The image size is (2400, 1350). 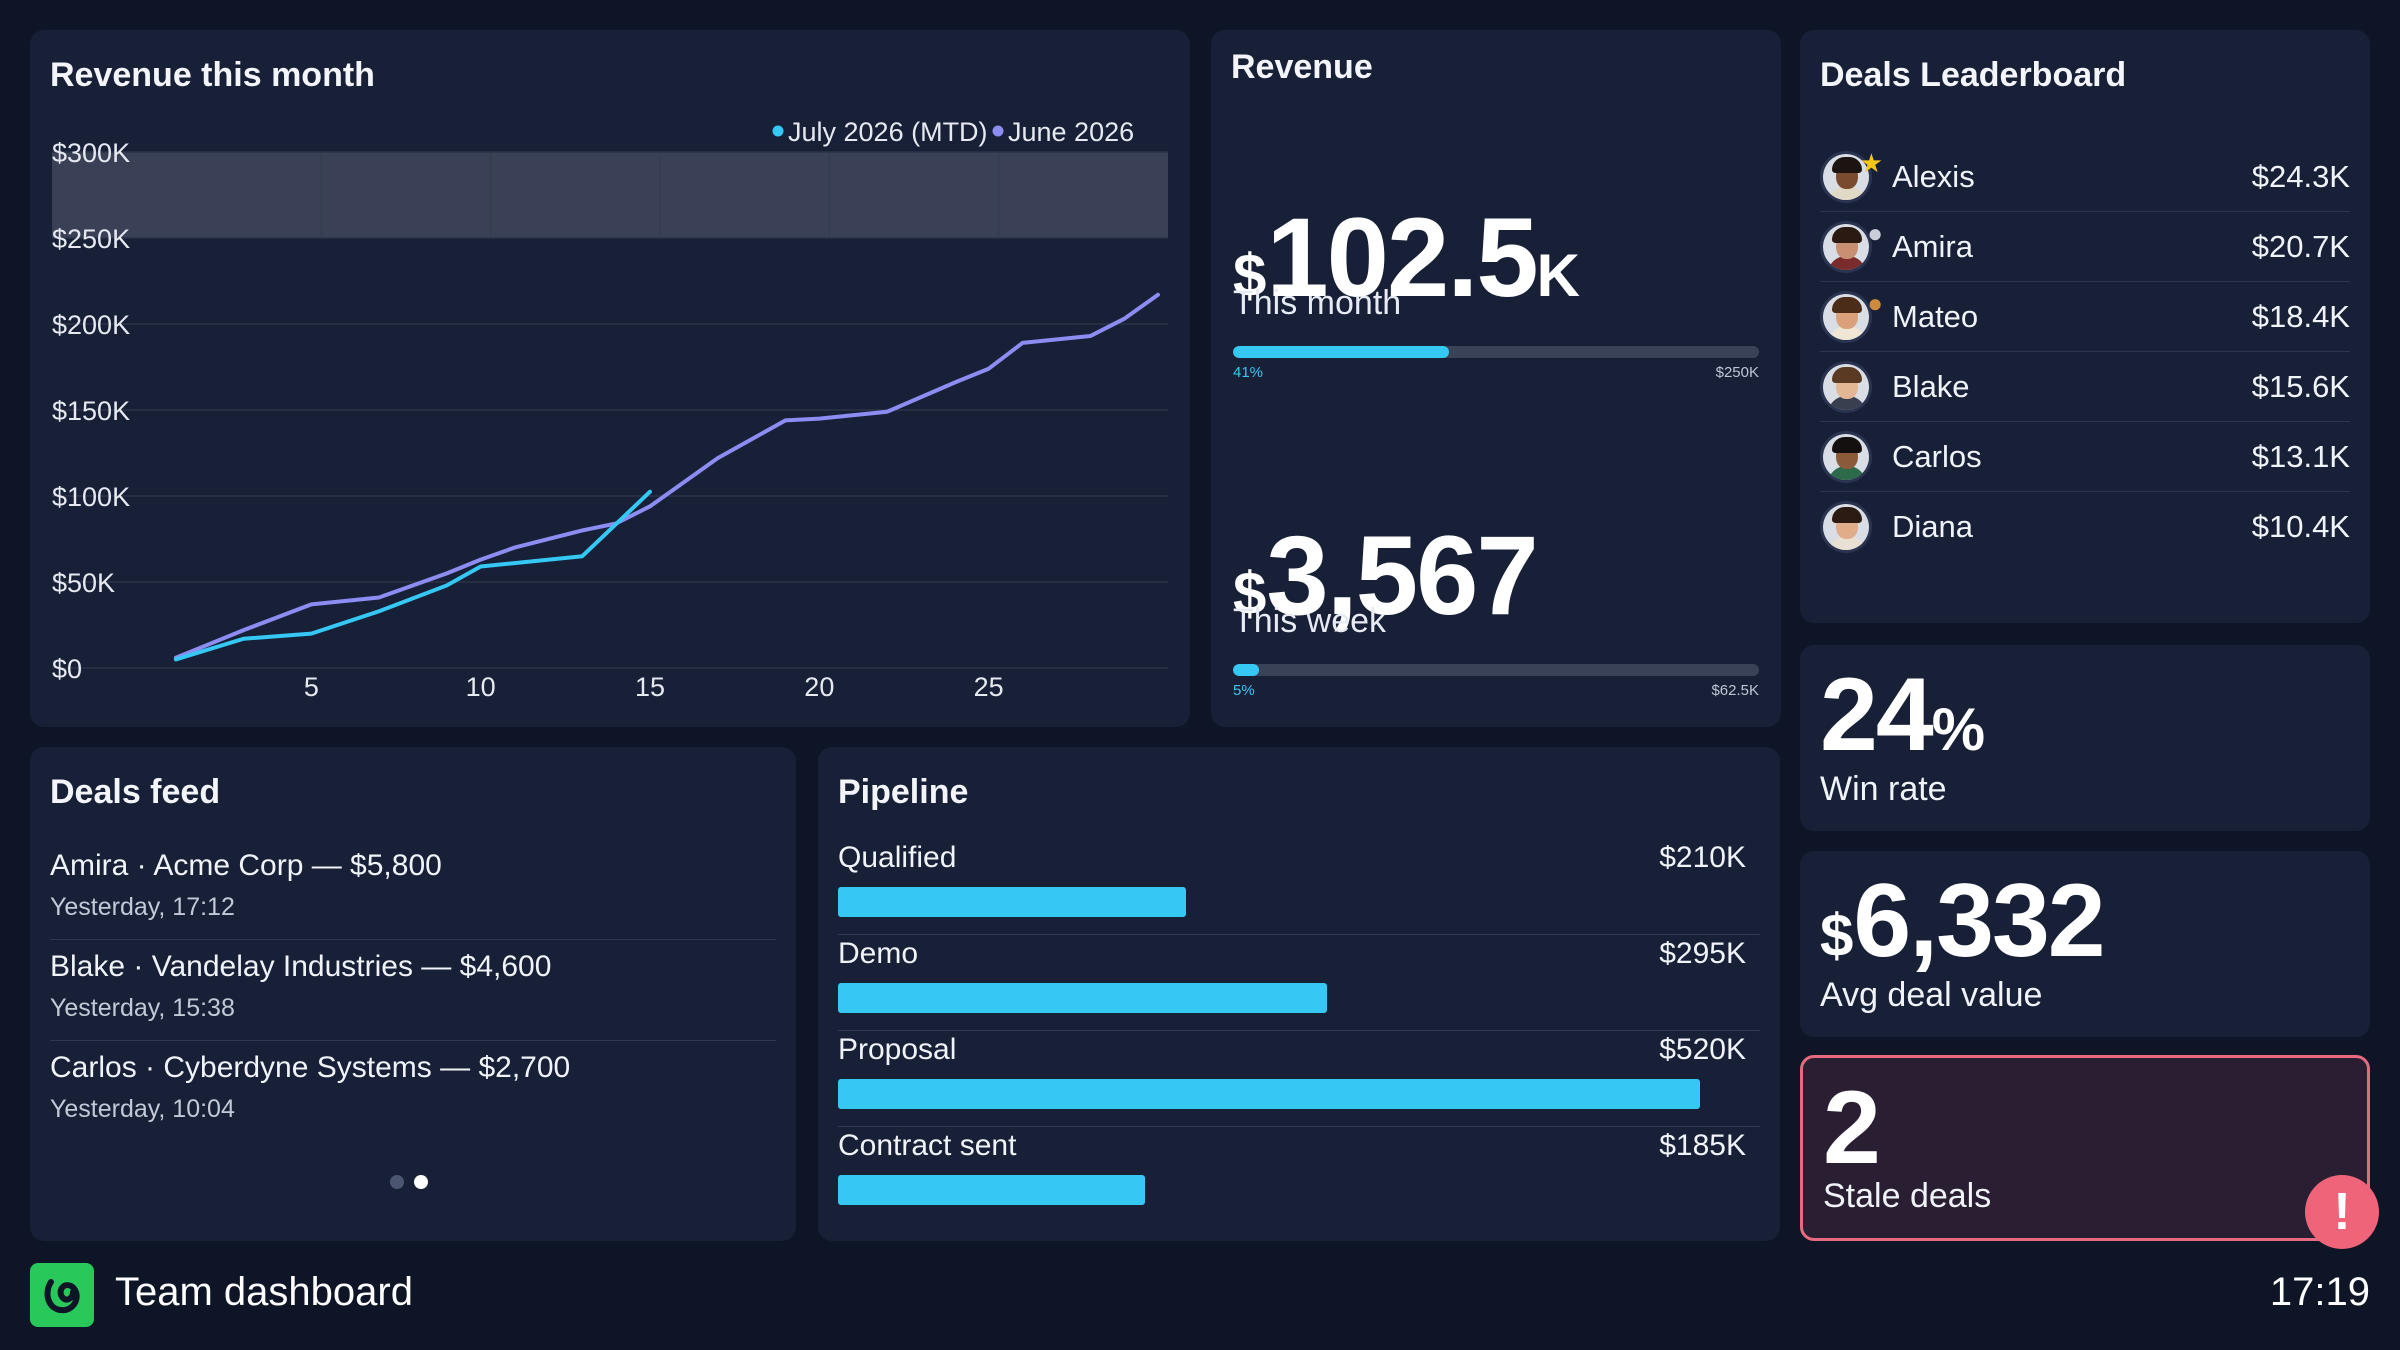 What do you see at coordinates (819, 687) in the screenshot?
I see `x-tick-label: 20` at bounding box center [819, 687].